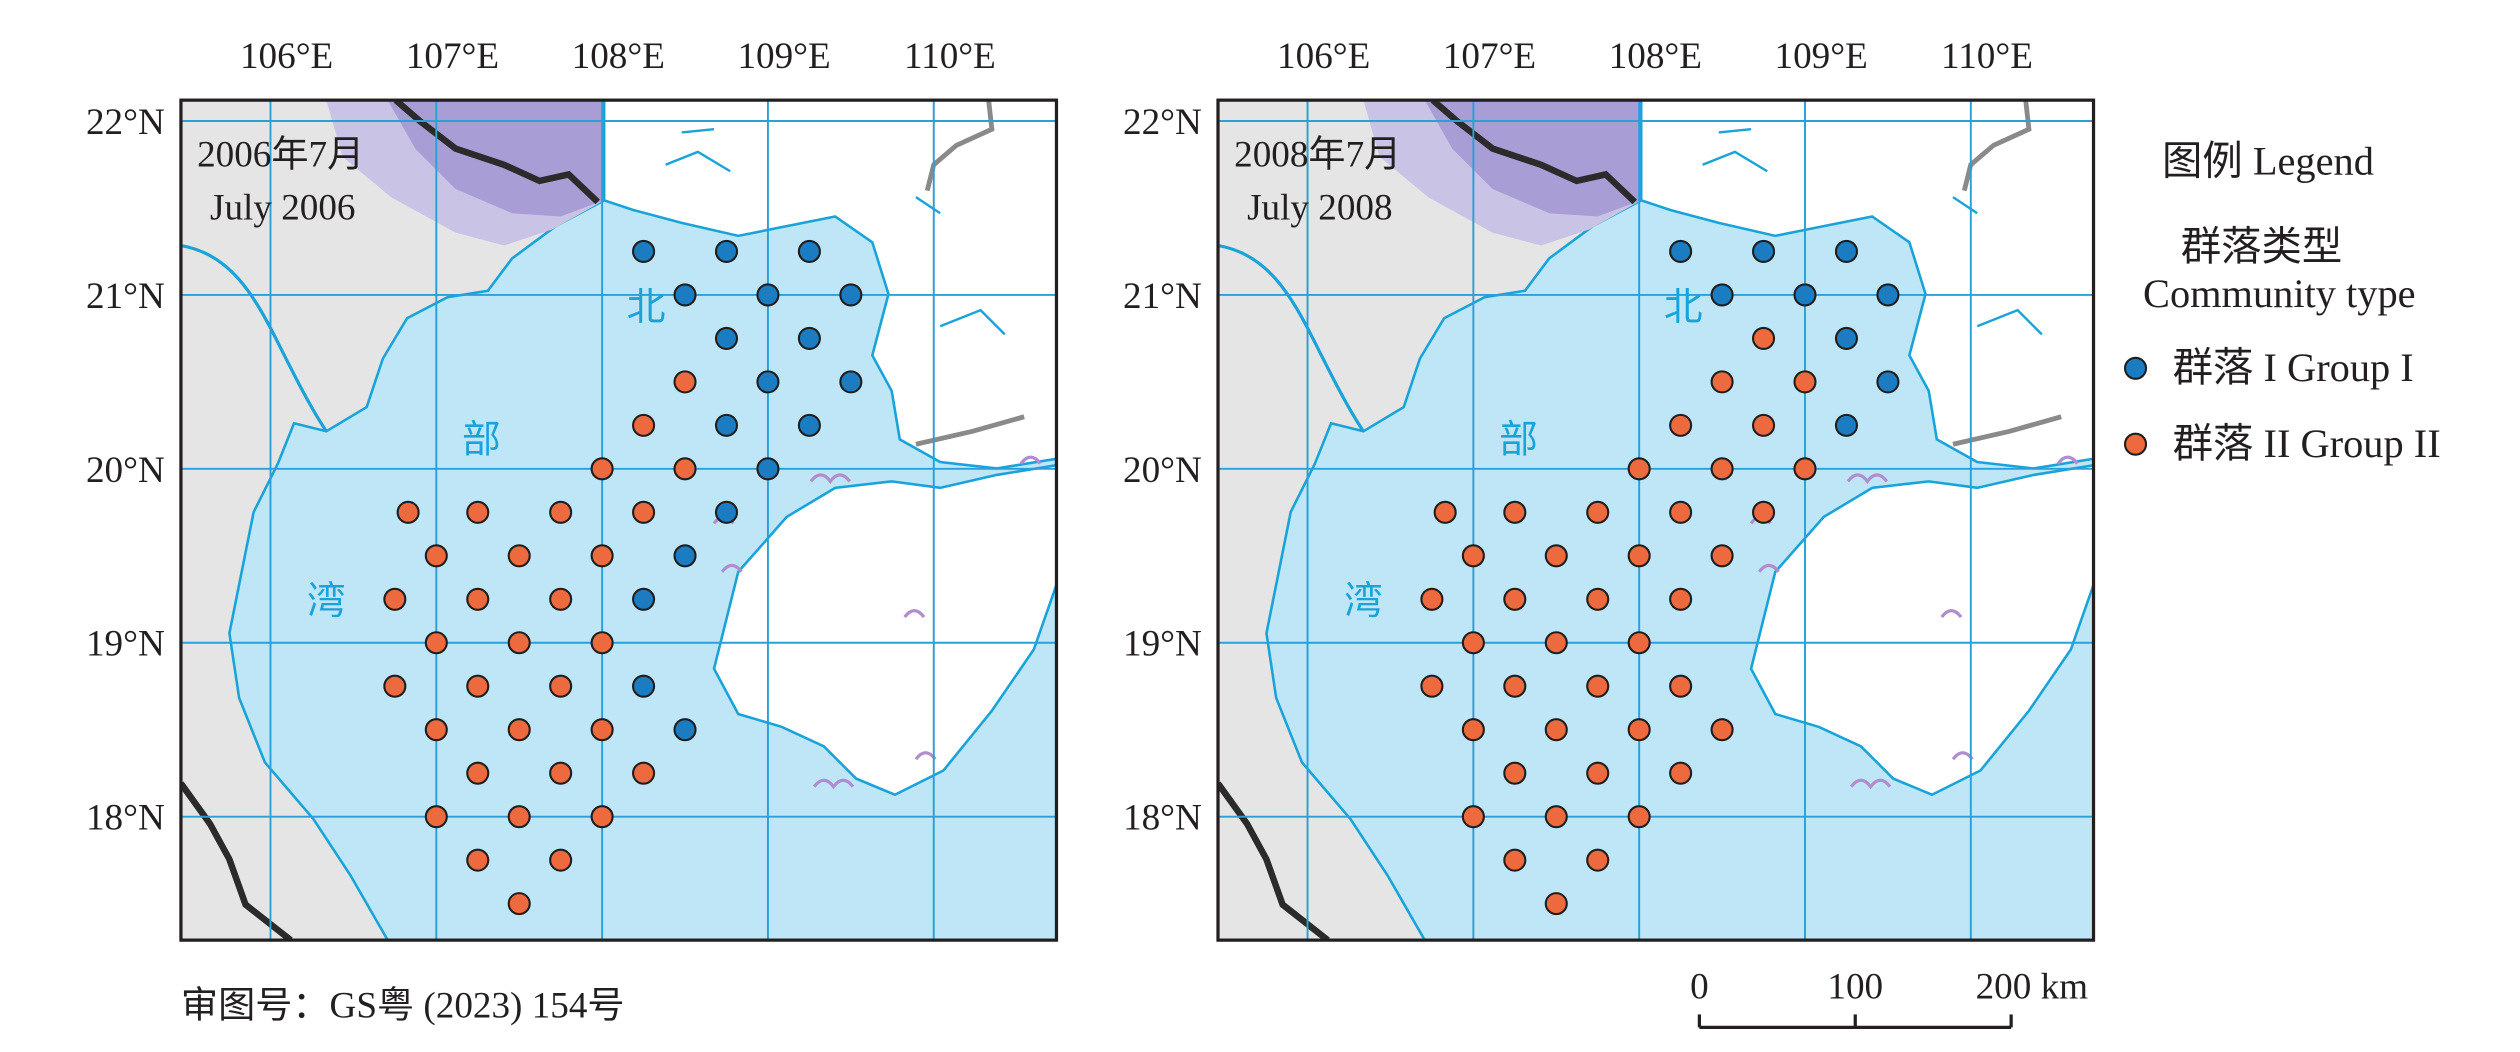 The height and width of the screenshot is (1052, 2520). I want to click on y-tick-label: 21°N, so click(1162, 296).